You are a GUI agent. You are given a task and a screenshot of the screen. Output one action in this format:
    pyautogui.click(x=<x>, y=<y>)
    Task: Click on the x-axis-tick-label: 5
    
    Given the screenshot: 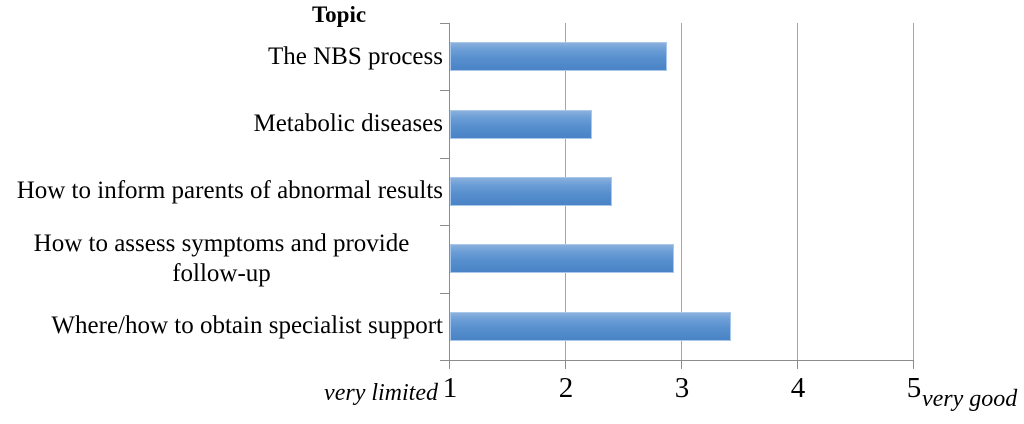 What is the action you would take?
    pyautogui.click(x=914, y=388)
    